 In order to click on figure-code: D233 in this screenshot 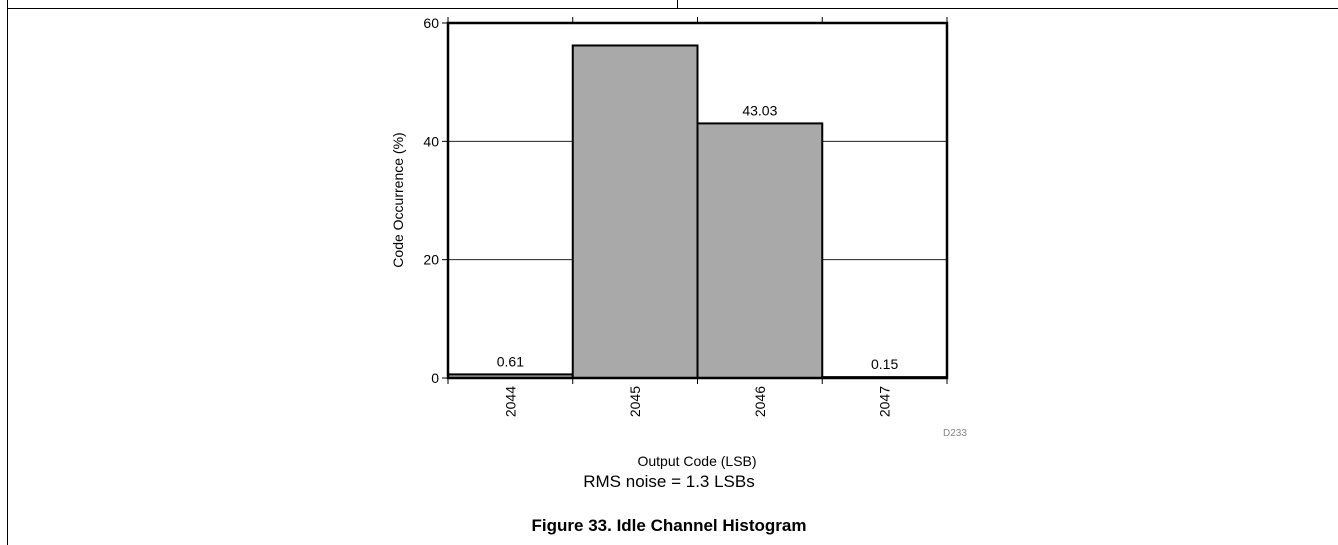, I will do `click(955, 433)`.